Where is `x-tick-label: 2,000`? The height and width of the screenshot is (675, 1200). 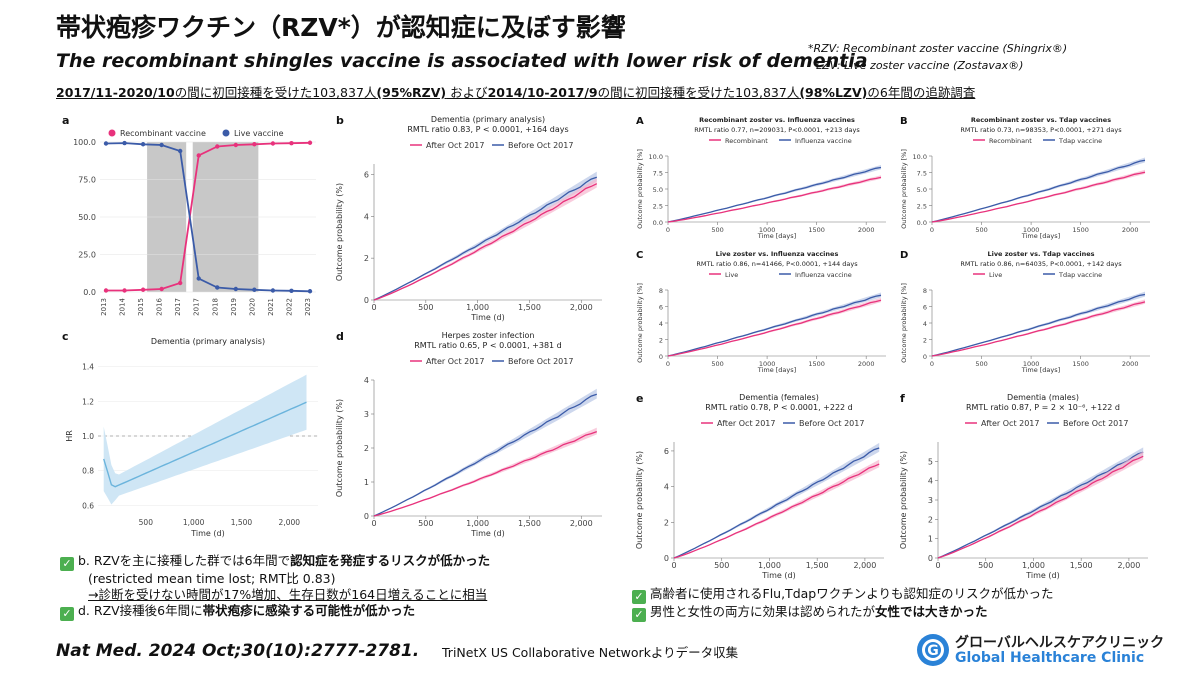 x-tick-label: 2,000 is located at coordinates (1128, 565).